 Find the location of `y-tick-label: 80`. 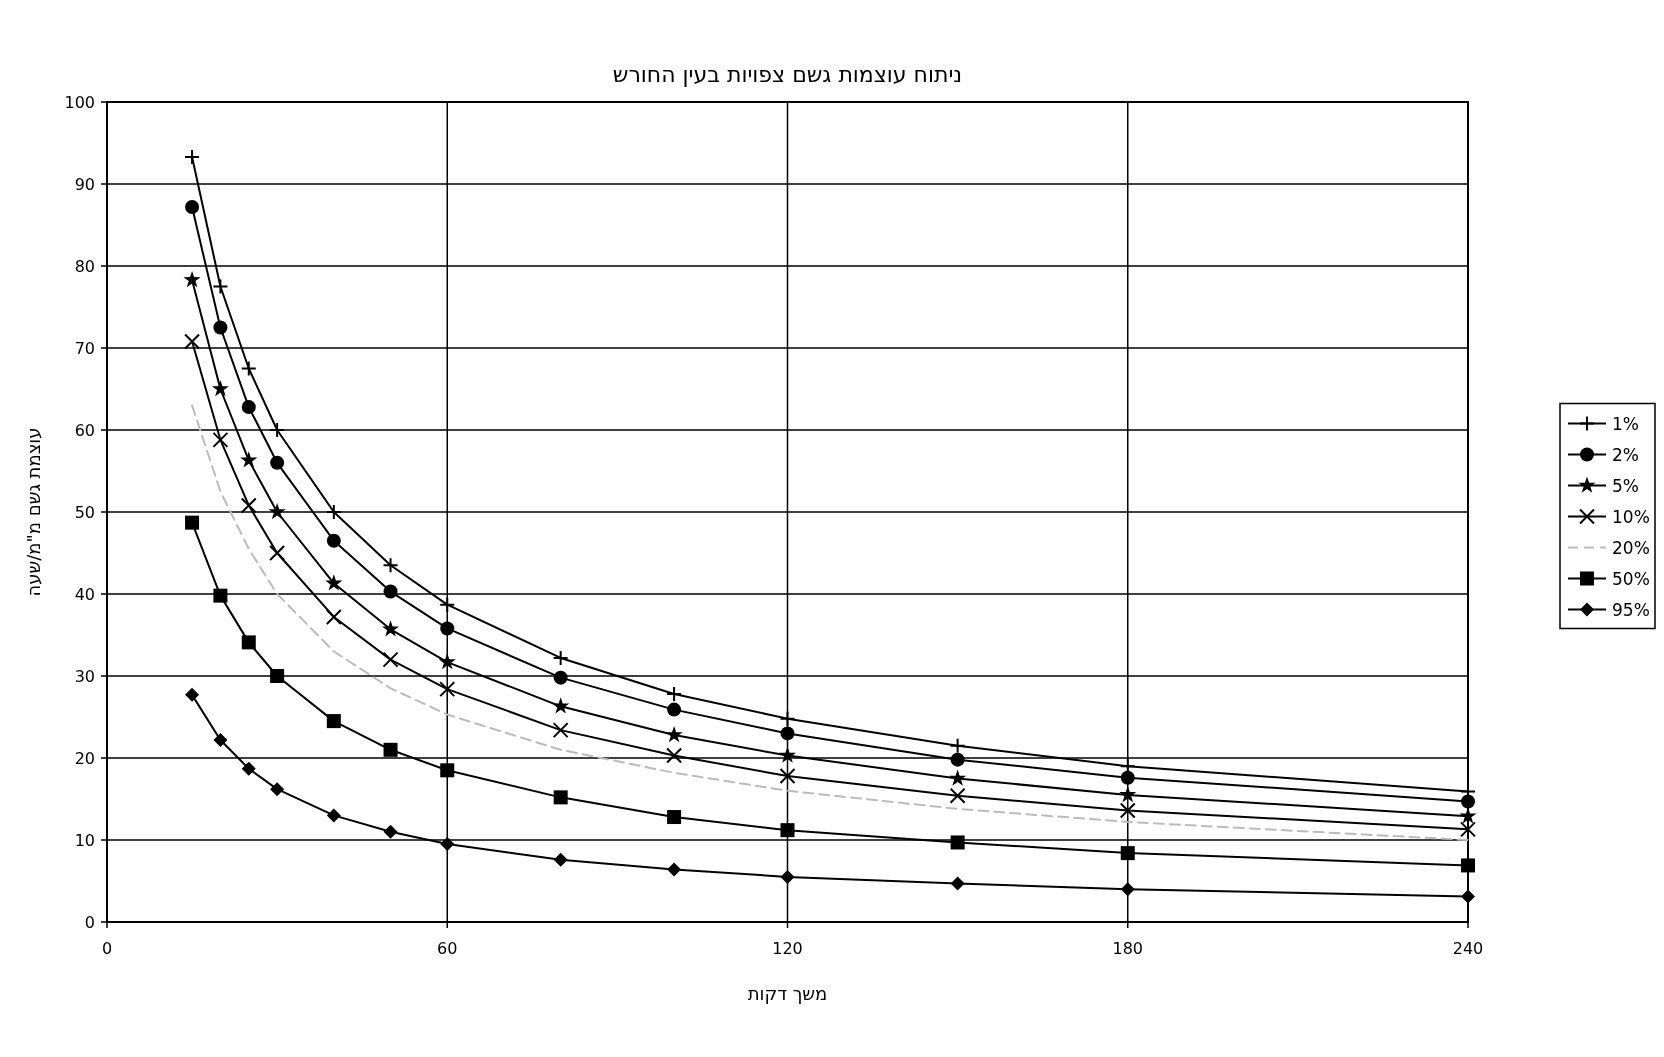

y-tick-label: 80 is located at coordinates (84, 266).